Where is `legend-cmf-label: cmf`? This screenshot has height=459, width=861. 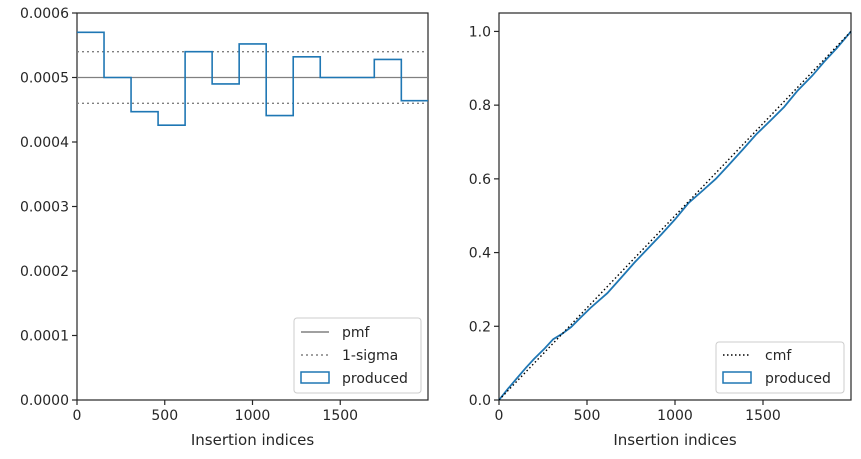 legend-cmf-label: cmf is located at coordinates (778, 356).